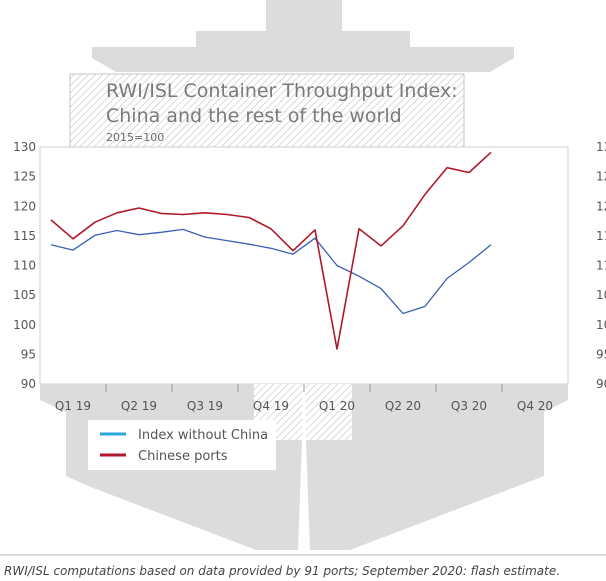 The height and width of the screenshot is (581, 606). Describe the element at coordinates (601, 236) in the screenshot. I see `y-tick-label-right: 115` at that location.